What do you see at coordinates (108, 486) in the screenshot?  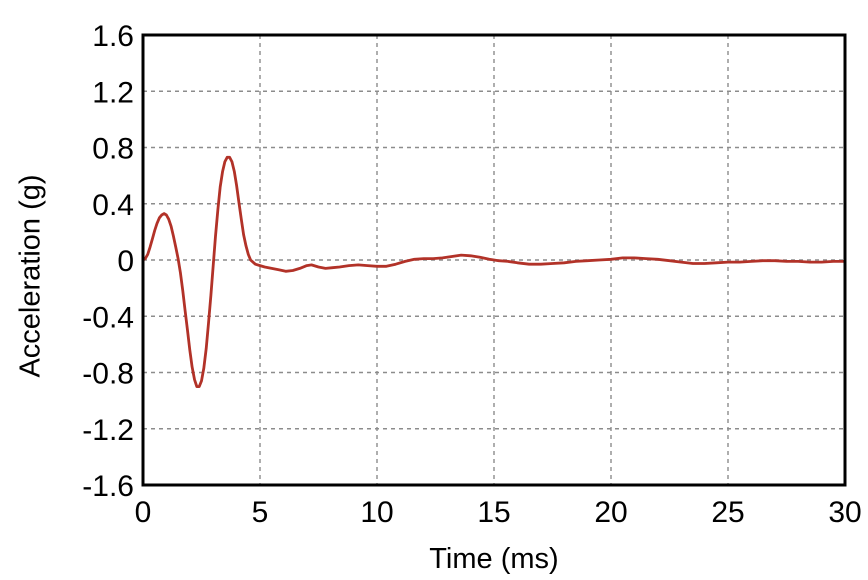 I see `y-tick-label: -1.6` at bounding box center [108, 486].